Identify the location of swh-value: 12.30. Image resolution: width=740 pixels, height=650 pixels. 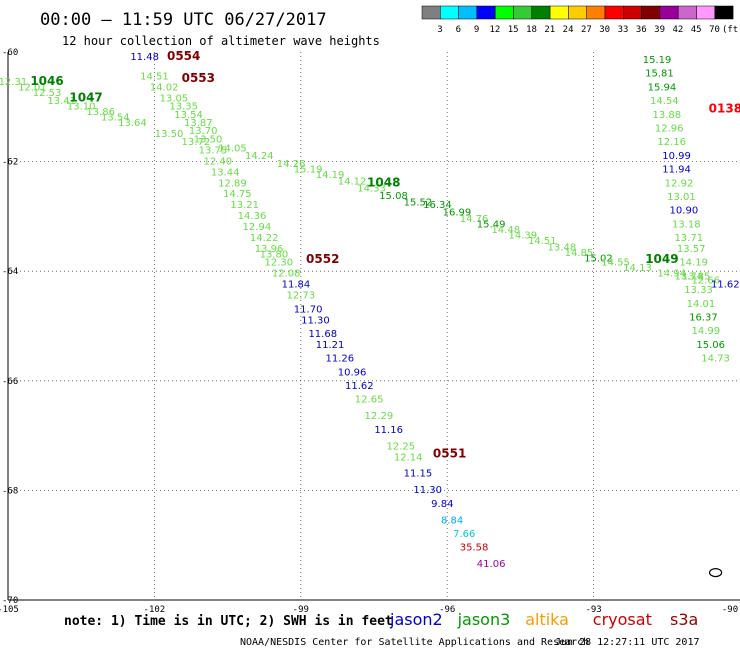
(279, 263).